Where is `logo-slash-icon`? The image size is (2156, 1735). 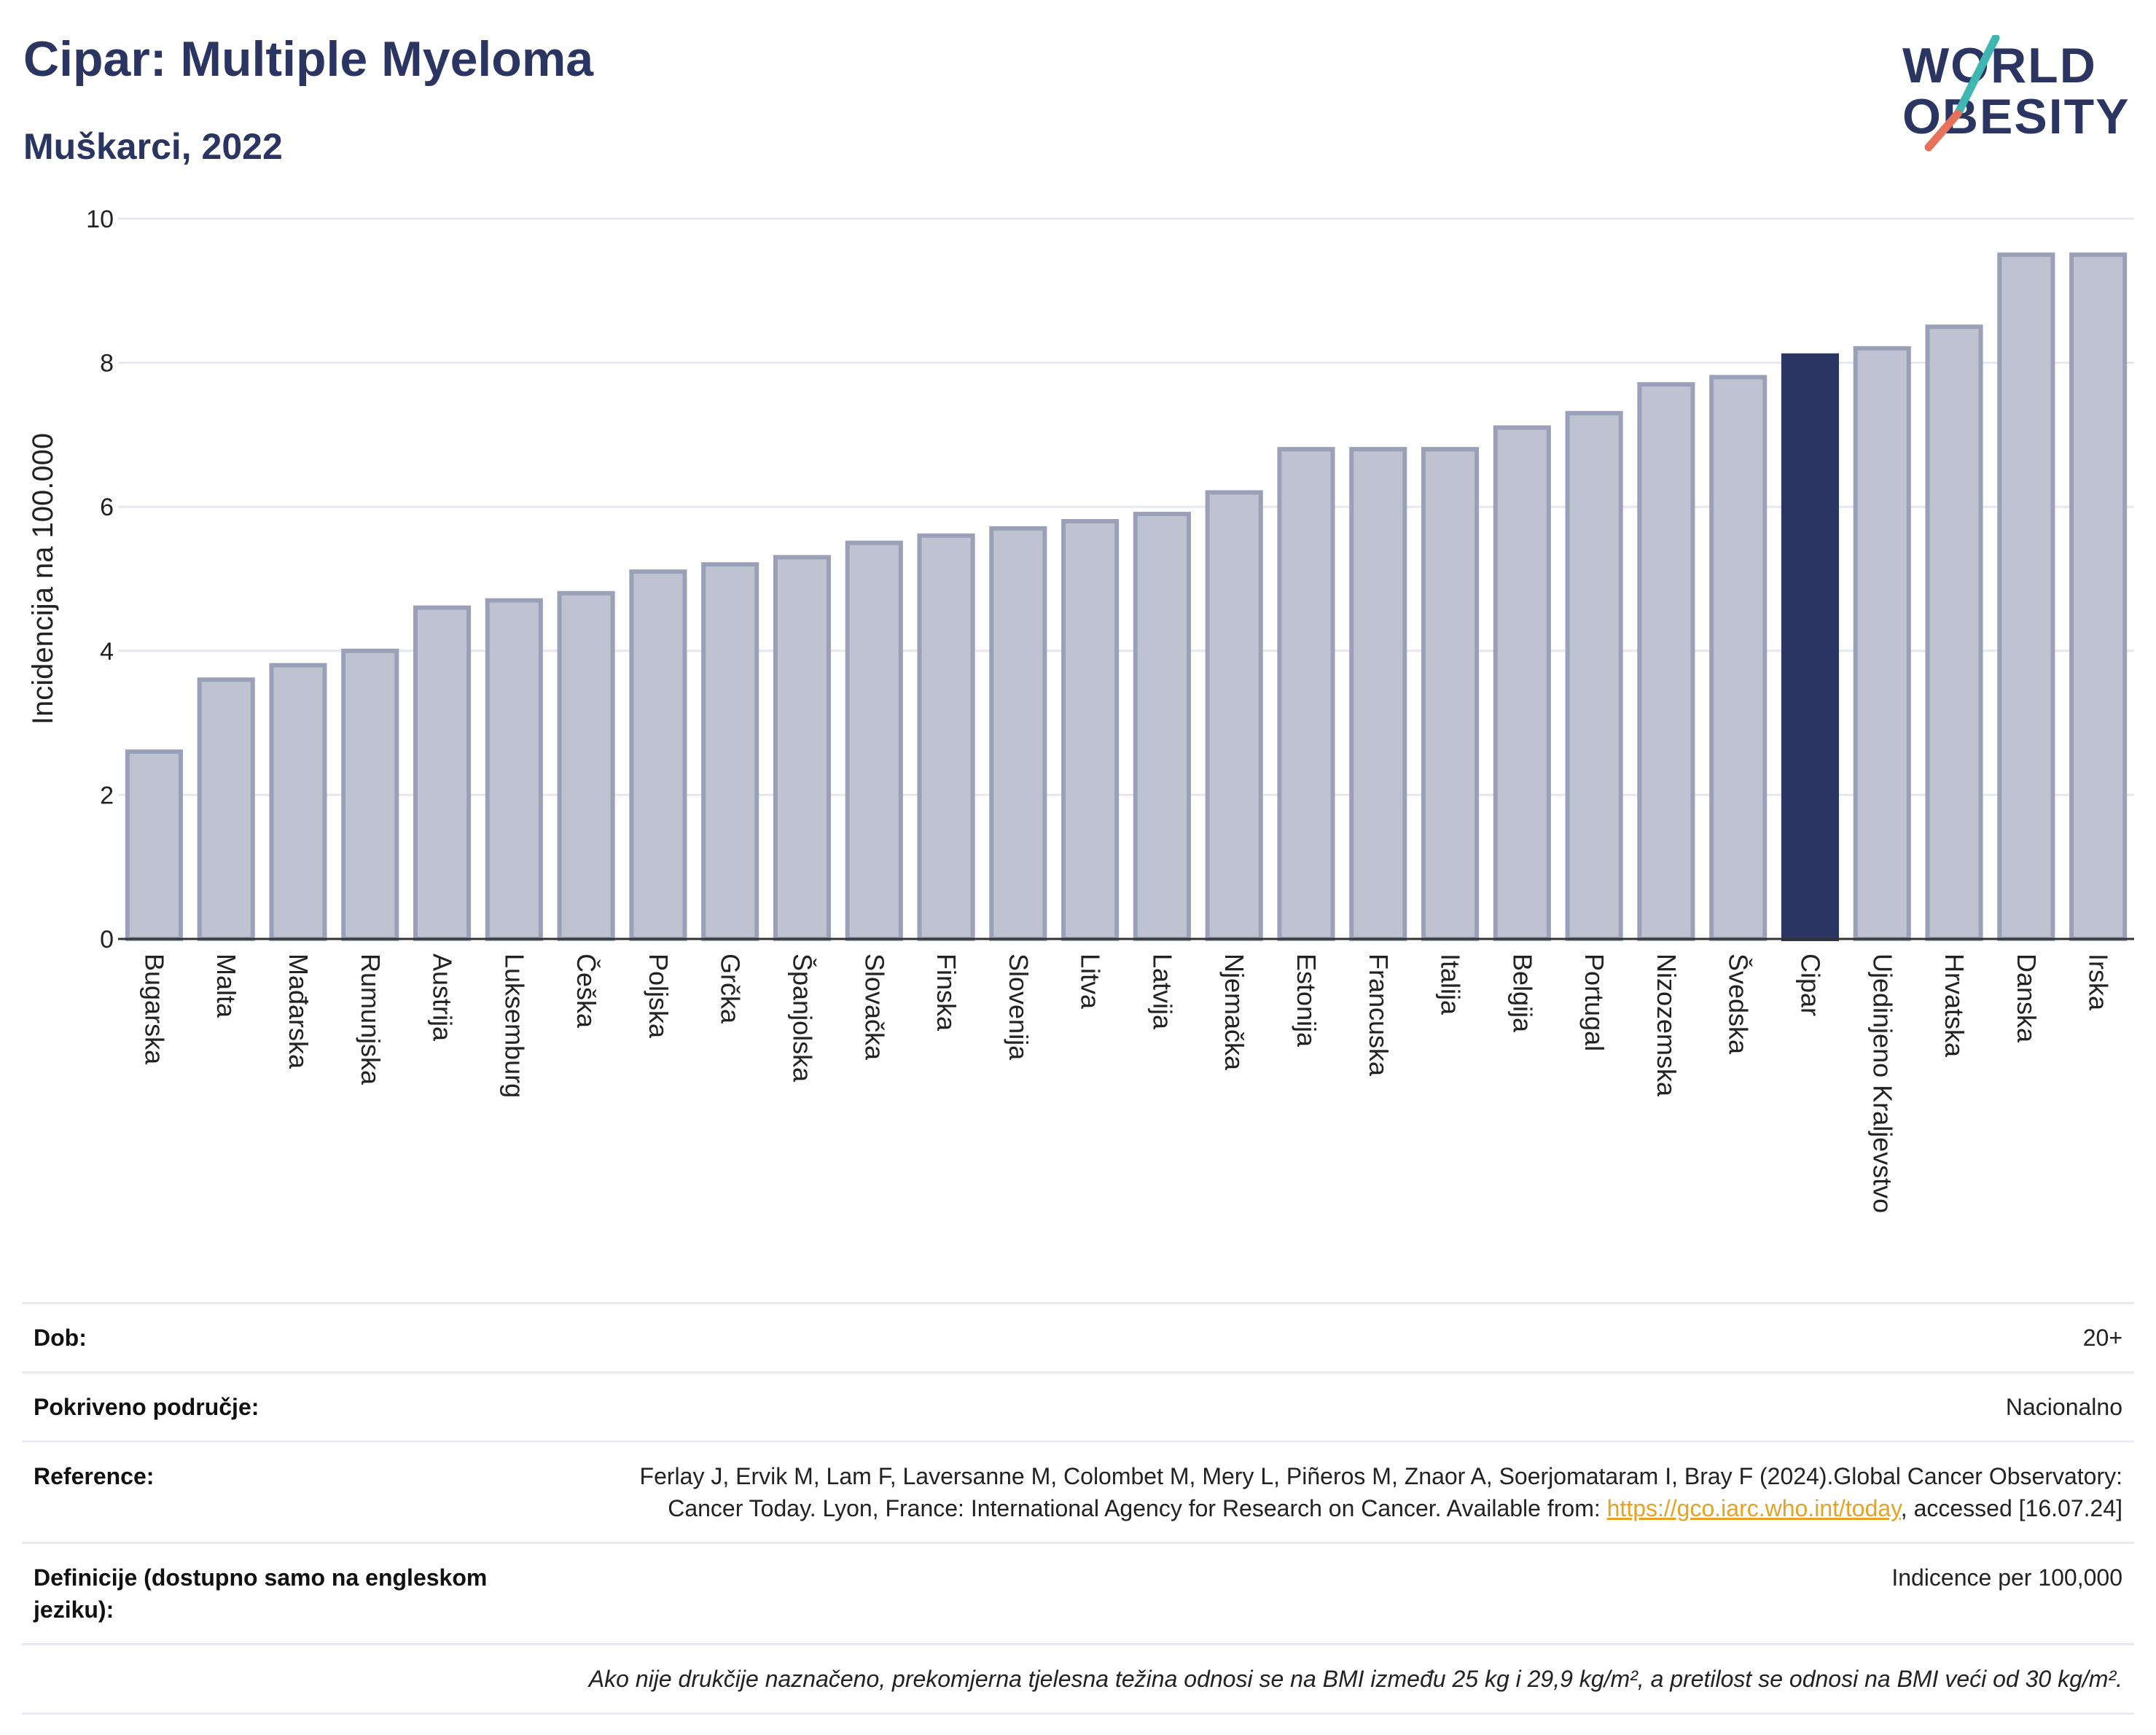 logo-slash-icon is located at coordinates (1962, 93).